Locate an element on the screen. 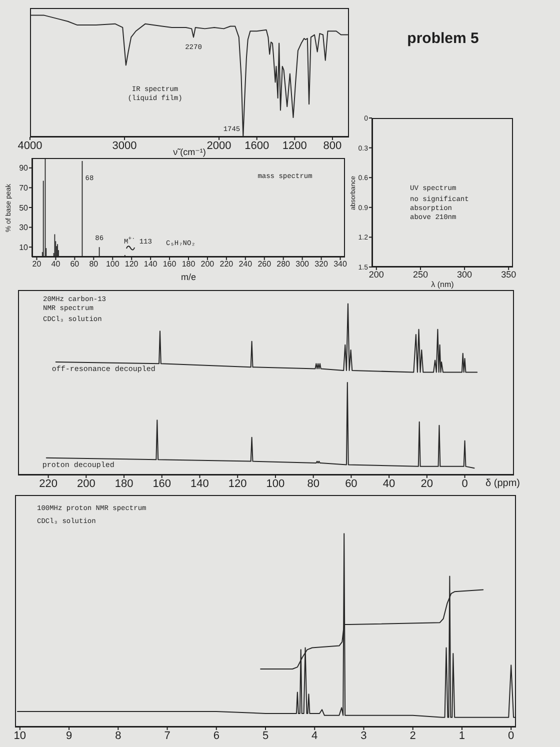 The image size is (560, 747). x-tick-label: 320 is located at coordinates (321, 264).